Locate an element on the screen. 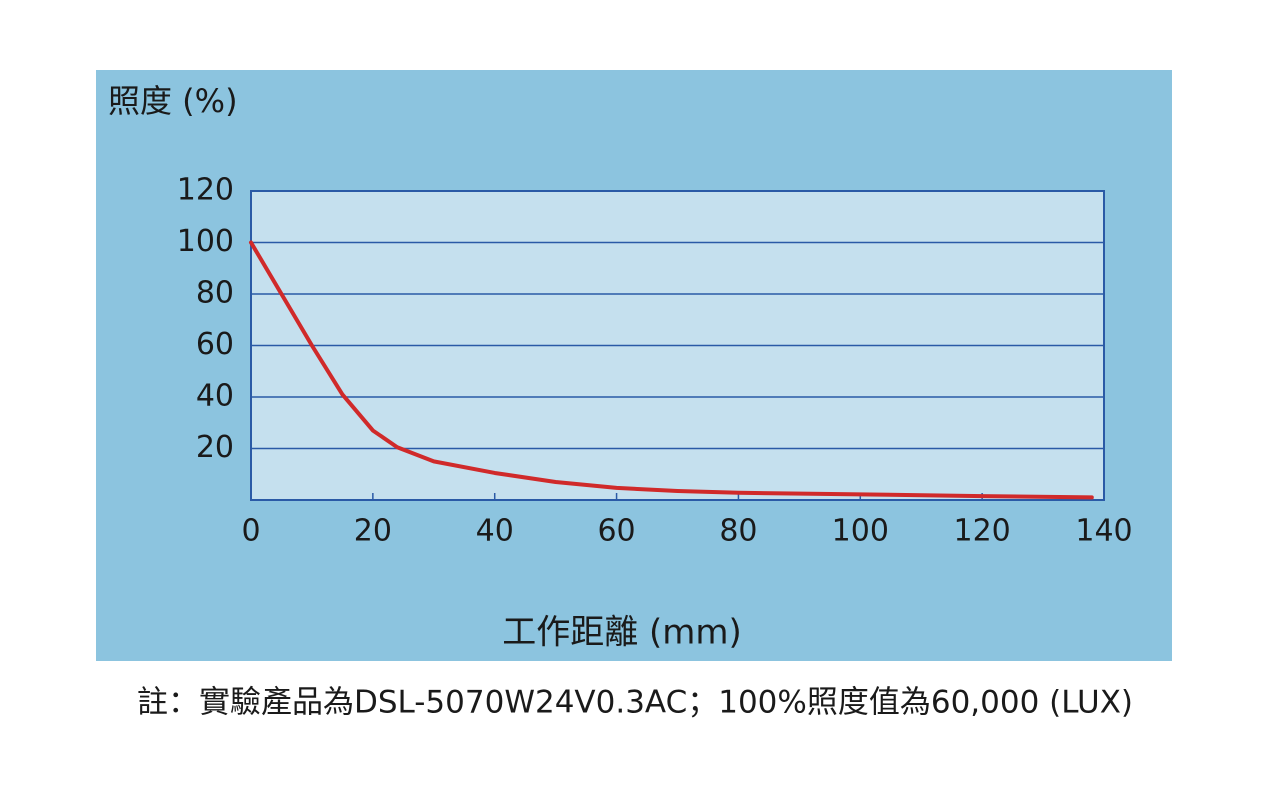 The height and width of the screenshot is (794, 1270). x-tick-label: 140 is located at coordinates (1103, 531).